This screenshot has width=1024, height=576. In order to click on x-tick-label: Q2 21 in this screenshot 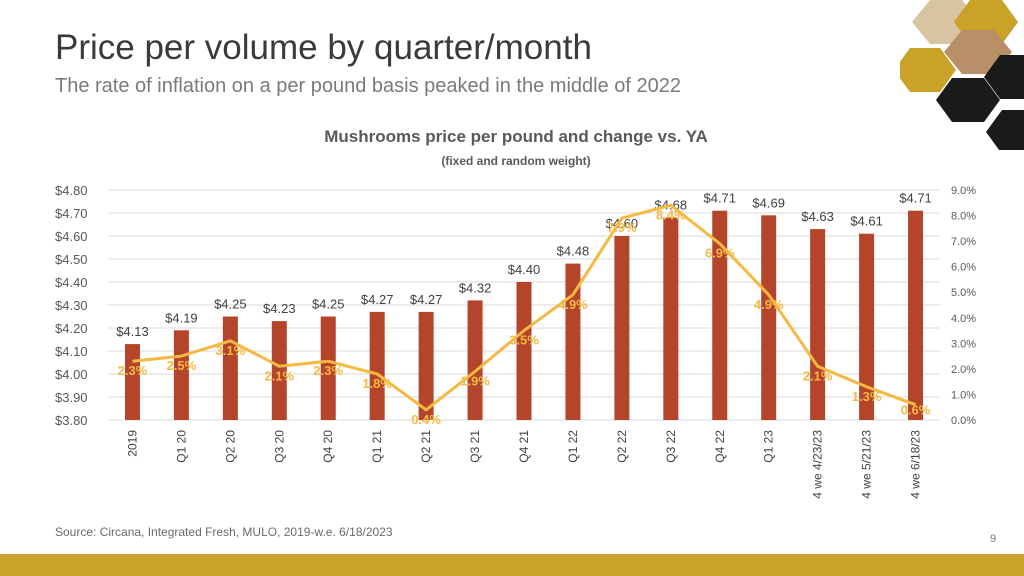, I will do `click(426, 446)`.